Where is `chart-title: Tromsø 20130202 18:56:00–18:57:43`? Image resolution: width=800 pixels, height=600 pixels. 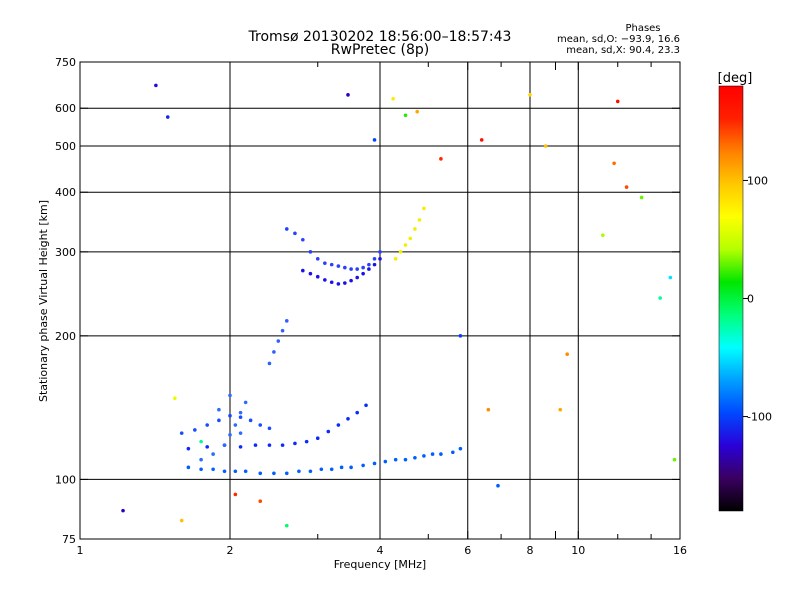 chart-title: Tromsø 20130202 18:56:00–18:57:43 is located at coordinates (380, 37).